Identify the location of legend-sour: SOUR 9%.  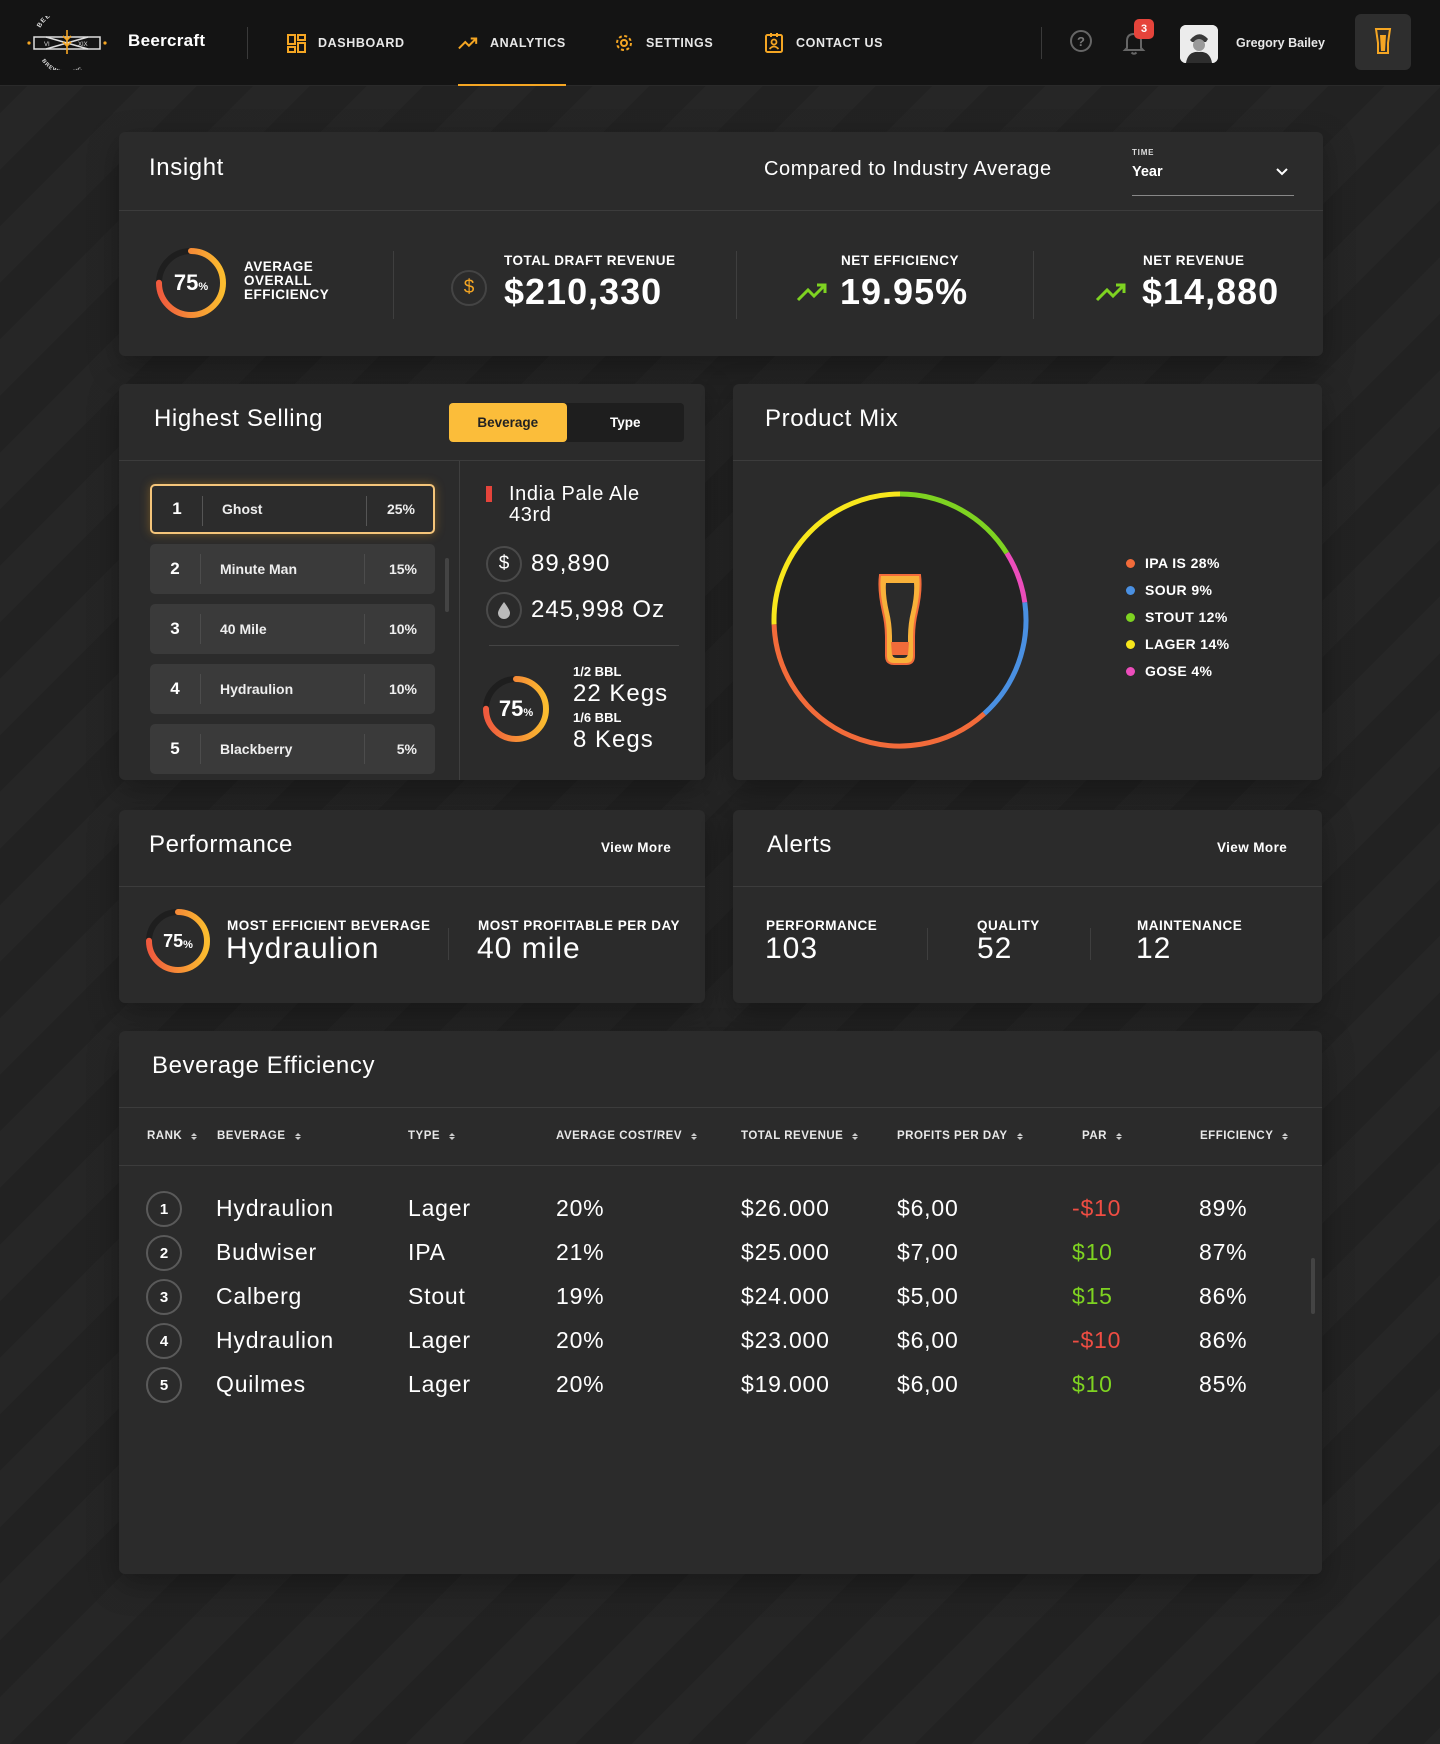
(1169, 590).